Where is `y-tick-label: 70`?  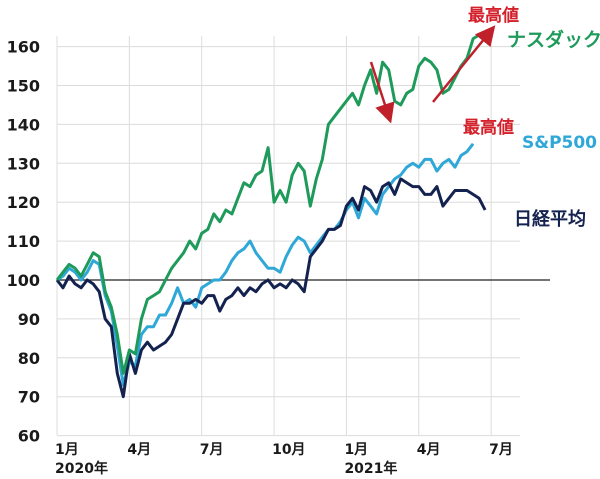
y-tick-label: 70 is located at coordinates (29, 397).